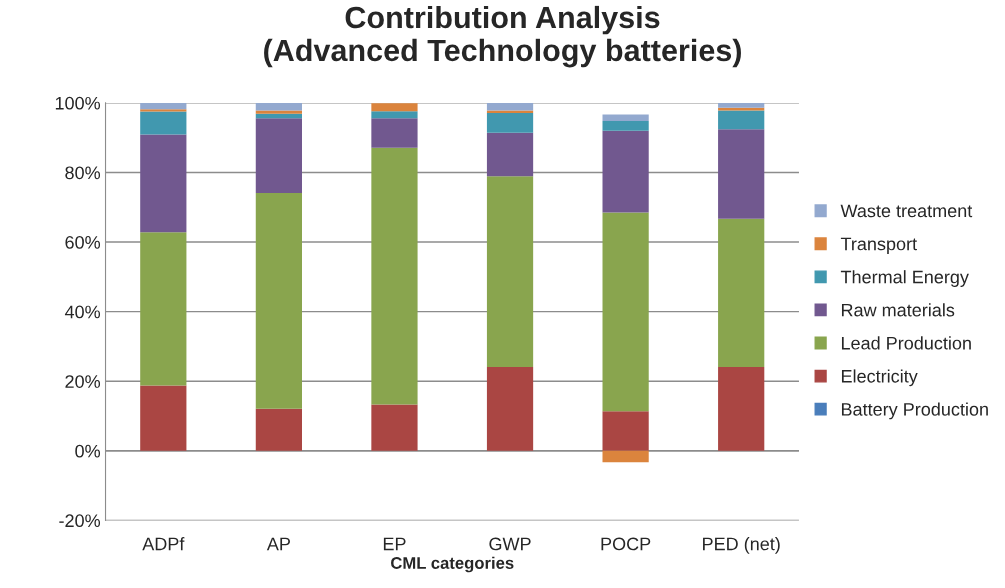 The height and width of the screenshot is (588, 1005). What do you see at coordinates (83, 173) in the screenshot?
I see `y-tick-label: 80%` at bounding box center [83, 173].